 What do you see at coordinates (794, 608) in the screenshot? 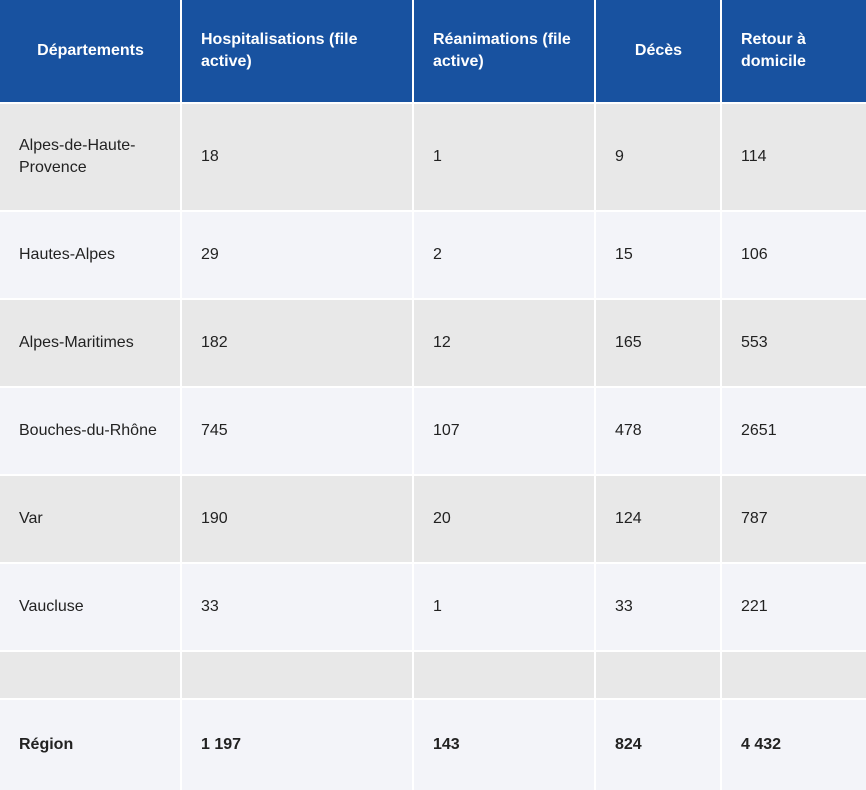
I see `cell-retour-domicile: 221` at bounding box center [794, 608].